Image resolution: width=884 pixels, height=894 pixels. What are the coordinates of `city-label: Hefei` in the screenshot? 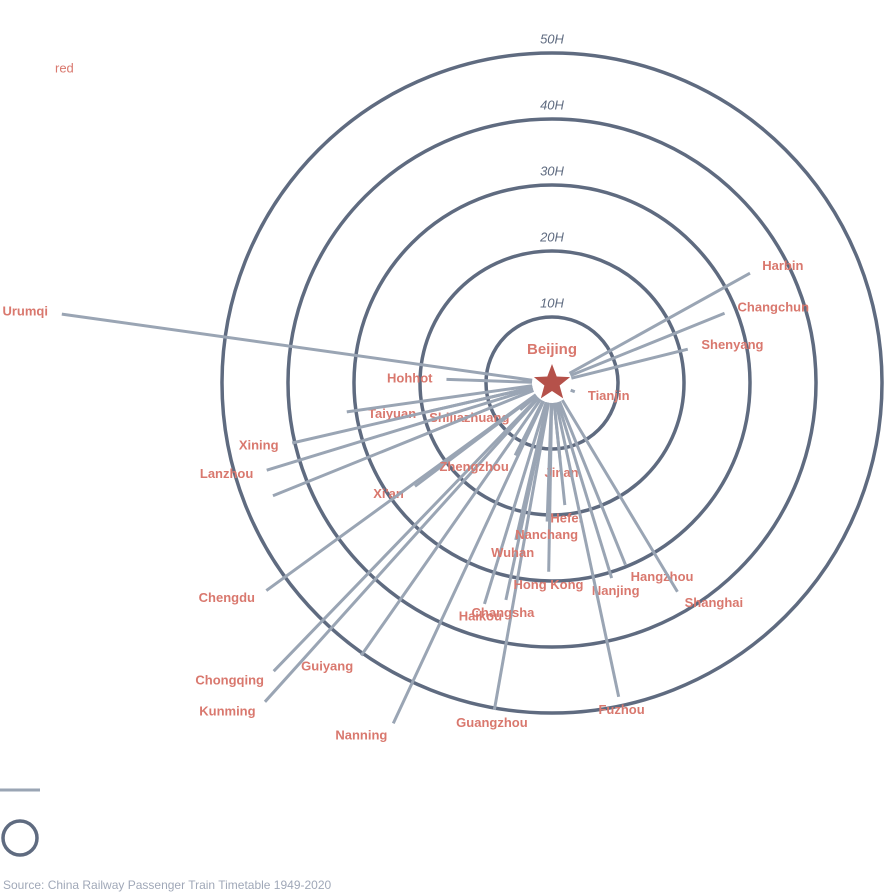 It's located at (566, 517).